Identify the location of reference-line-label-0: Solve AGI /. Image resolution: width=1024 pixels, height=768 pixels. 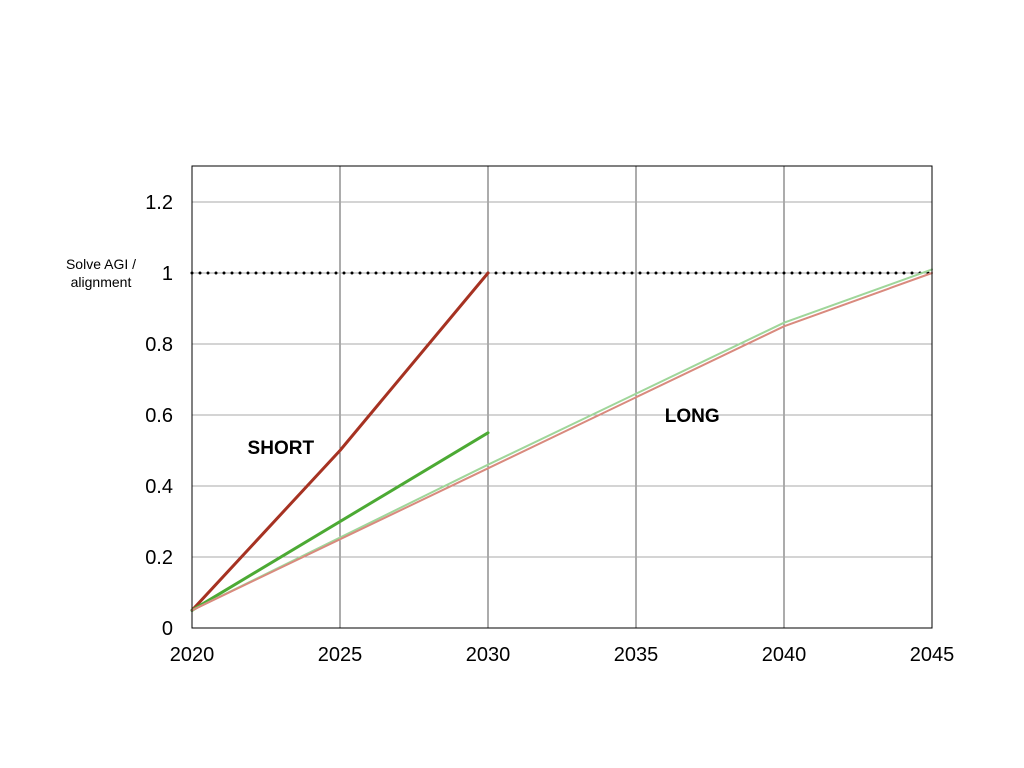
(101, 264).